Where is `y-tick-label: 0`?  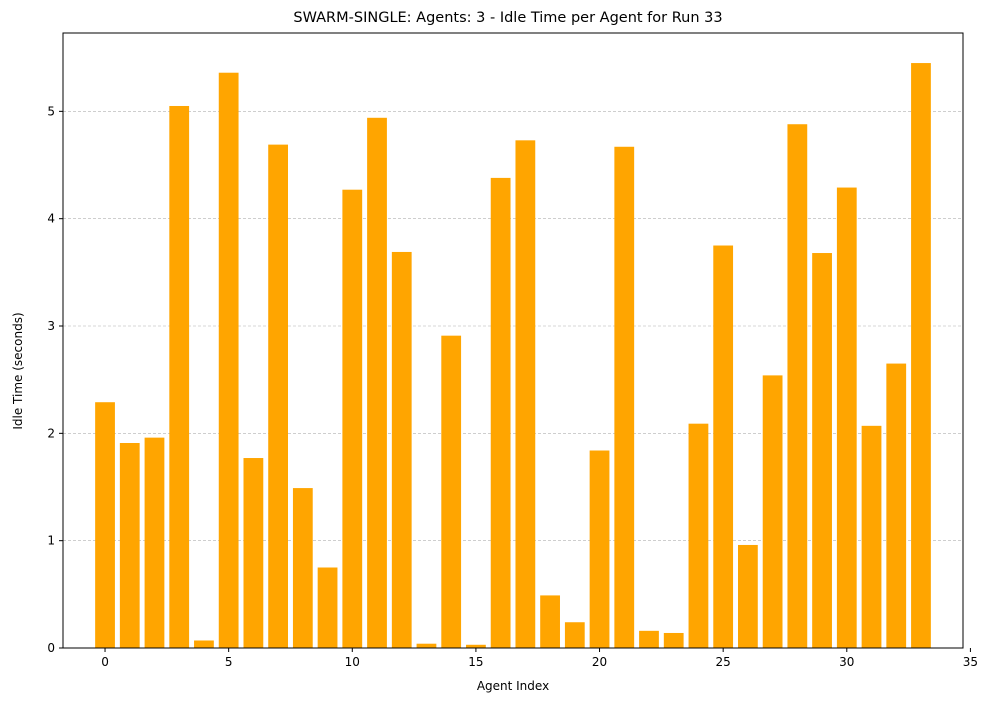 y-tick-label: 0 is located at coordinates (51, 648).